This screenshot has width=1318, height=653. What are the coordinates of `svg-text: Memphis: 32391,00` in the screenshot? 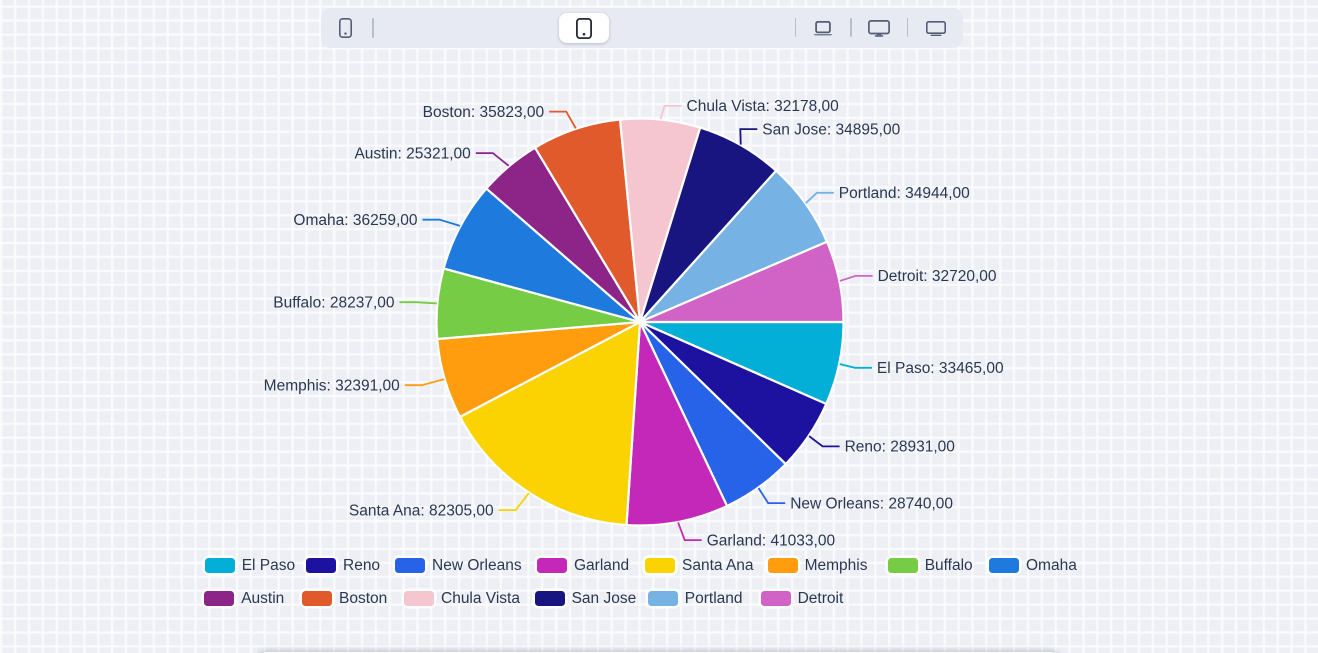 It's located at (332, 385).